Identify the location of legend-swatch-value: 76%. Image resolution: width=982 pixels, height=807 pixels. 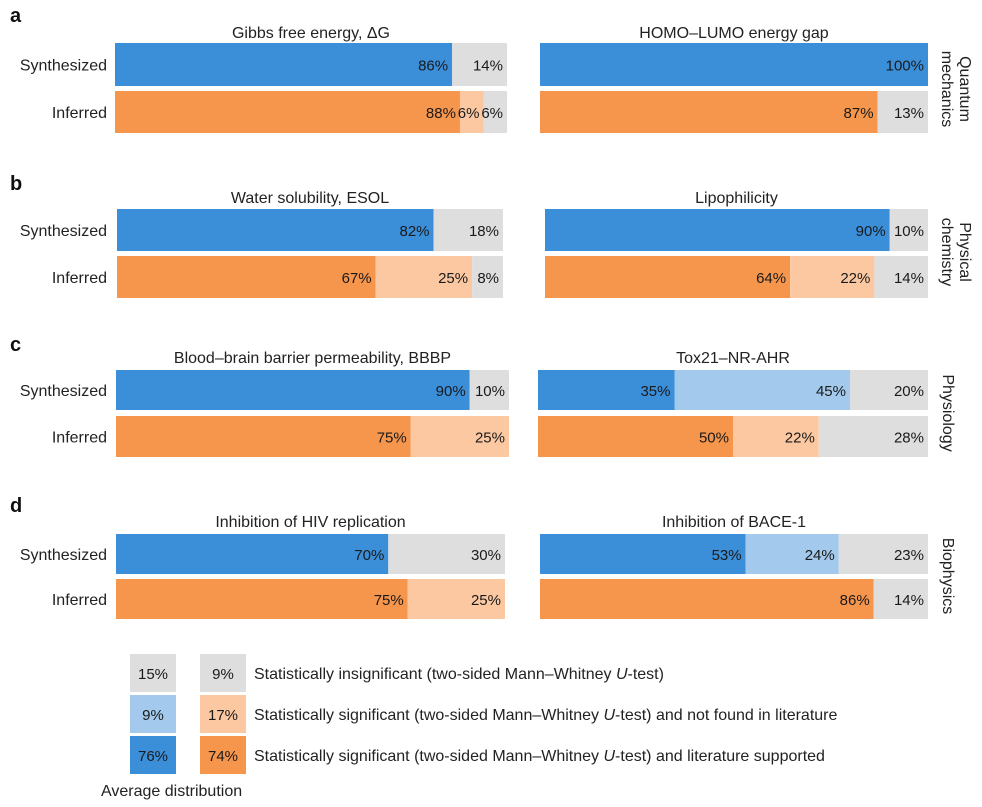
(153, 756).